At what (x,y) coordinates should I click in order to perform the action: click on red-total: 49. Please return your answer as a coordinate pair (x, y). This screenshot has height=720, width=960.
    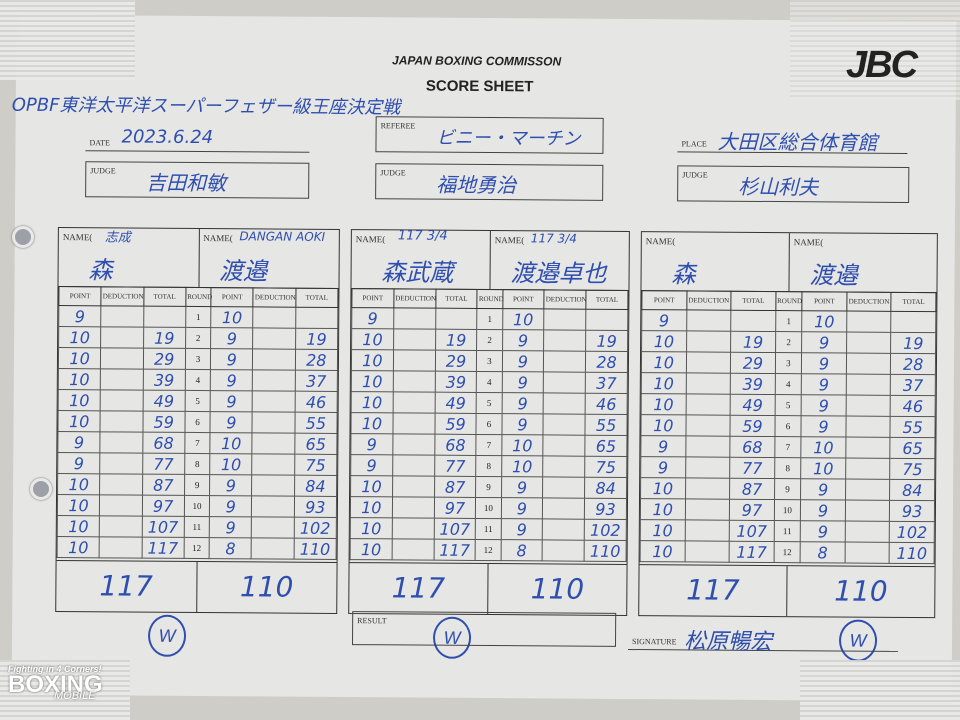
    Looking at the image, I should click on (455, 403).